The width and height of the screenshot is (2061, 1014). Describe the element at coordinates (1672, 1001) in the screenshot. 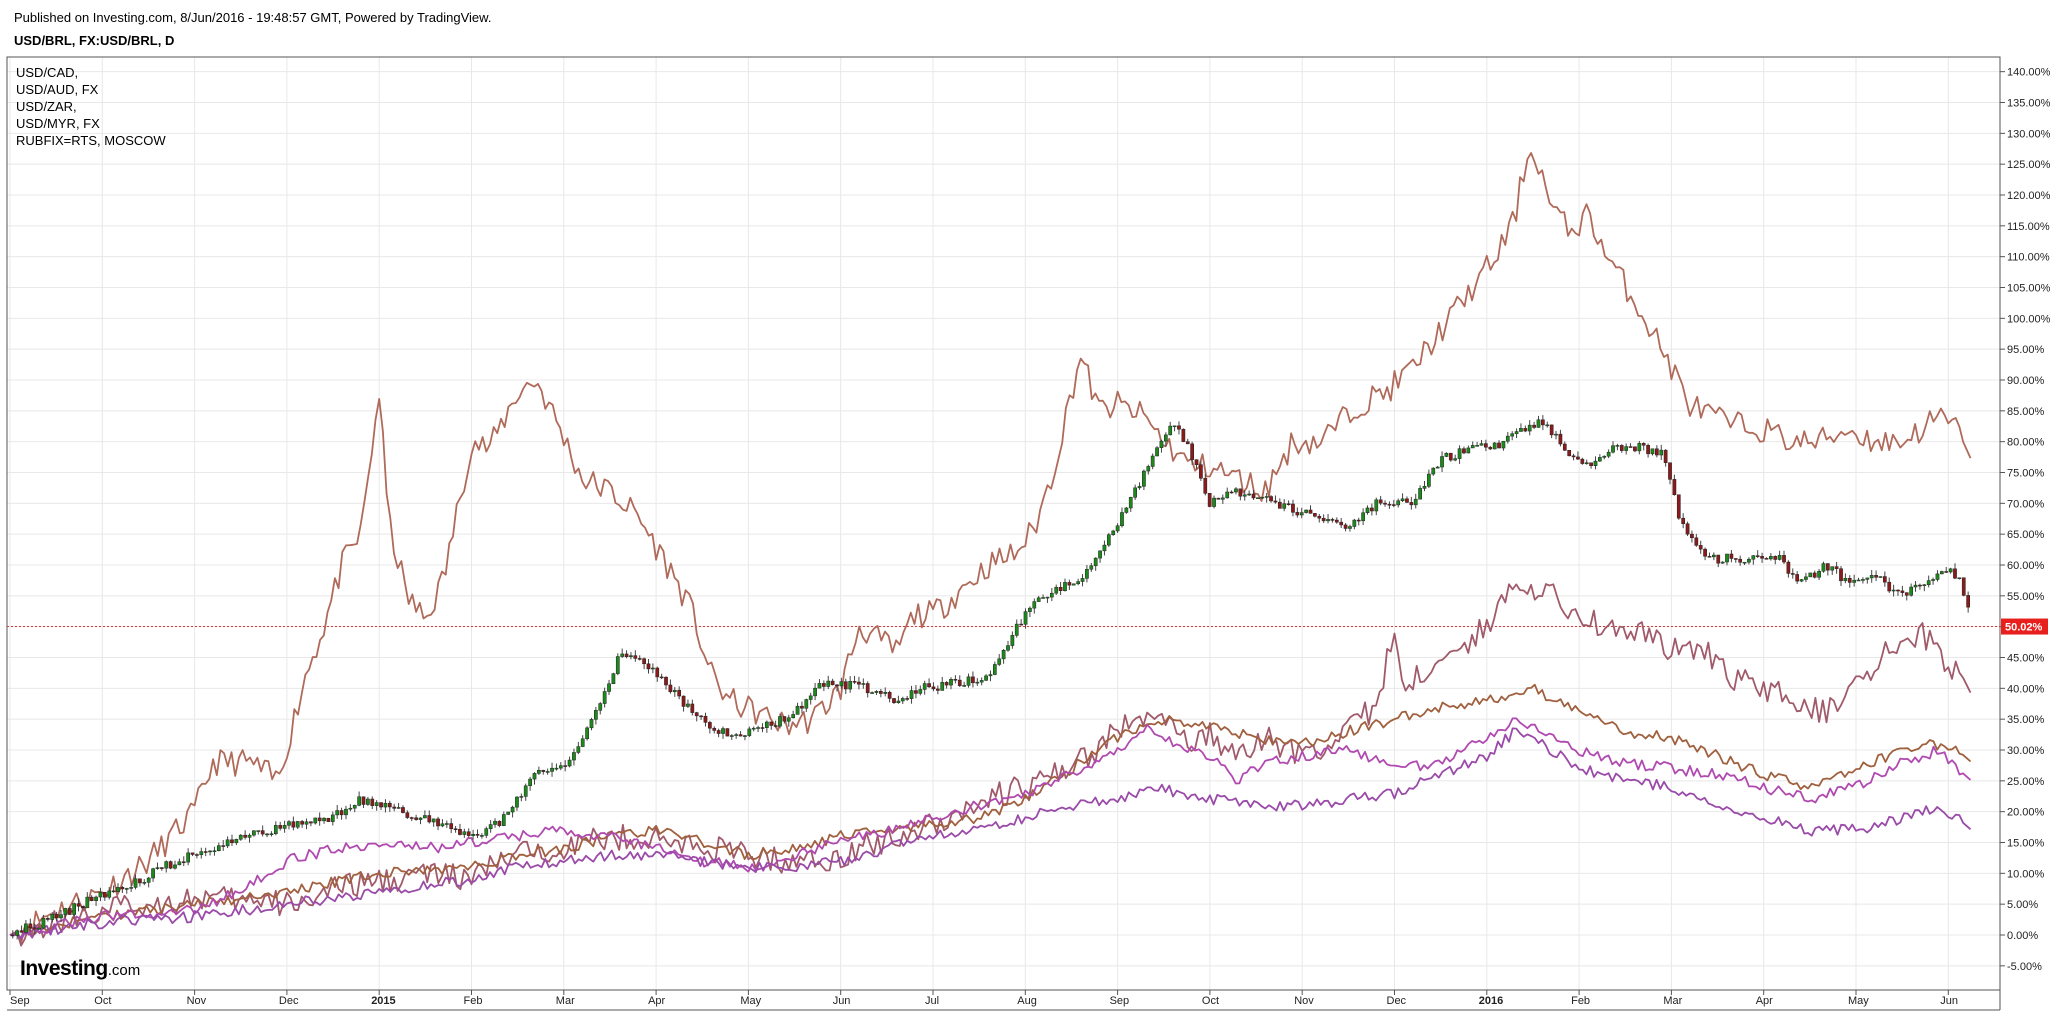

I see `x-tick-label: Mar` at that location.